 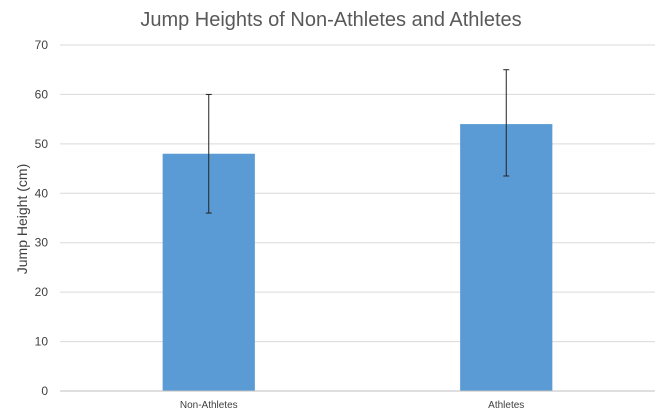 What do you see at coordinates (42, 292) in the screenshot?
I see `y-tick-label: 20` at bounding box center [42, 292].